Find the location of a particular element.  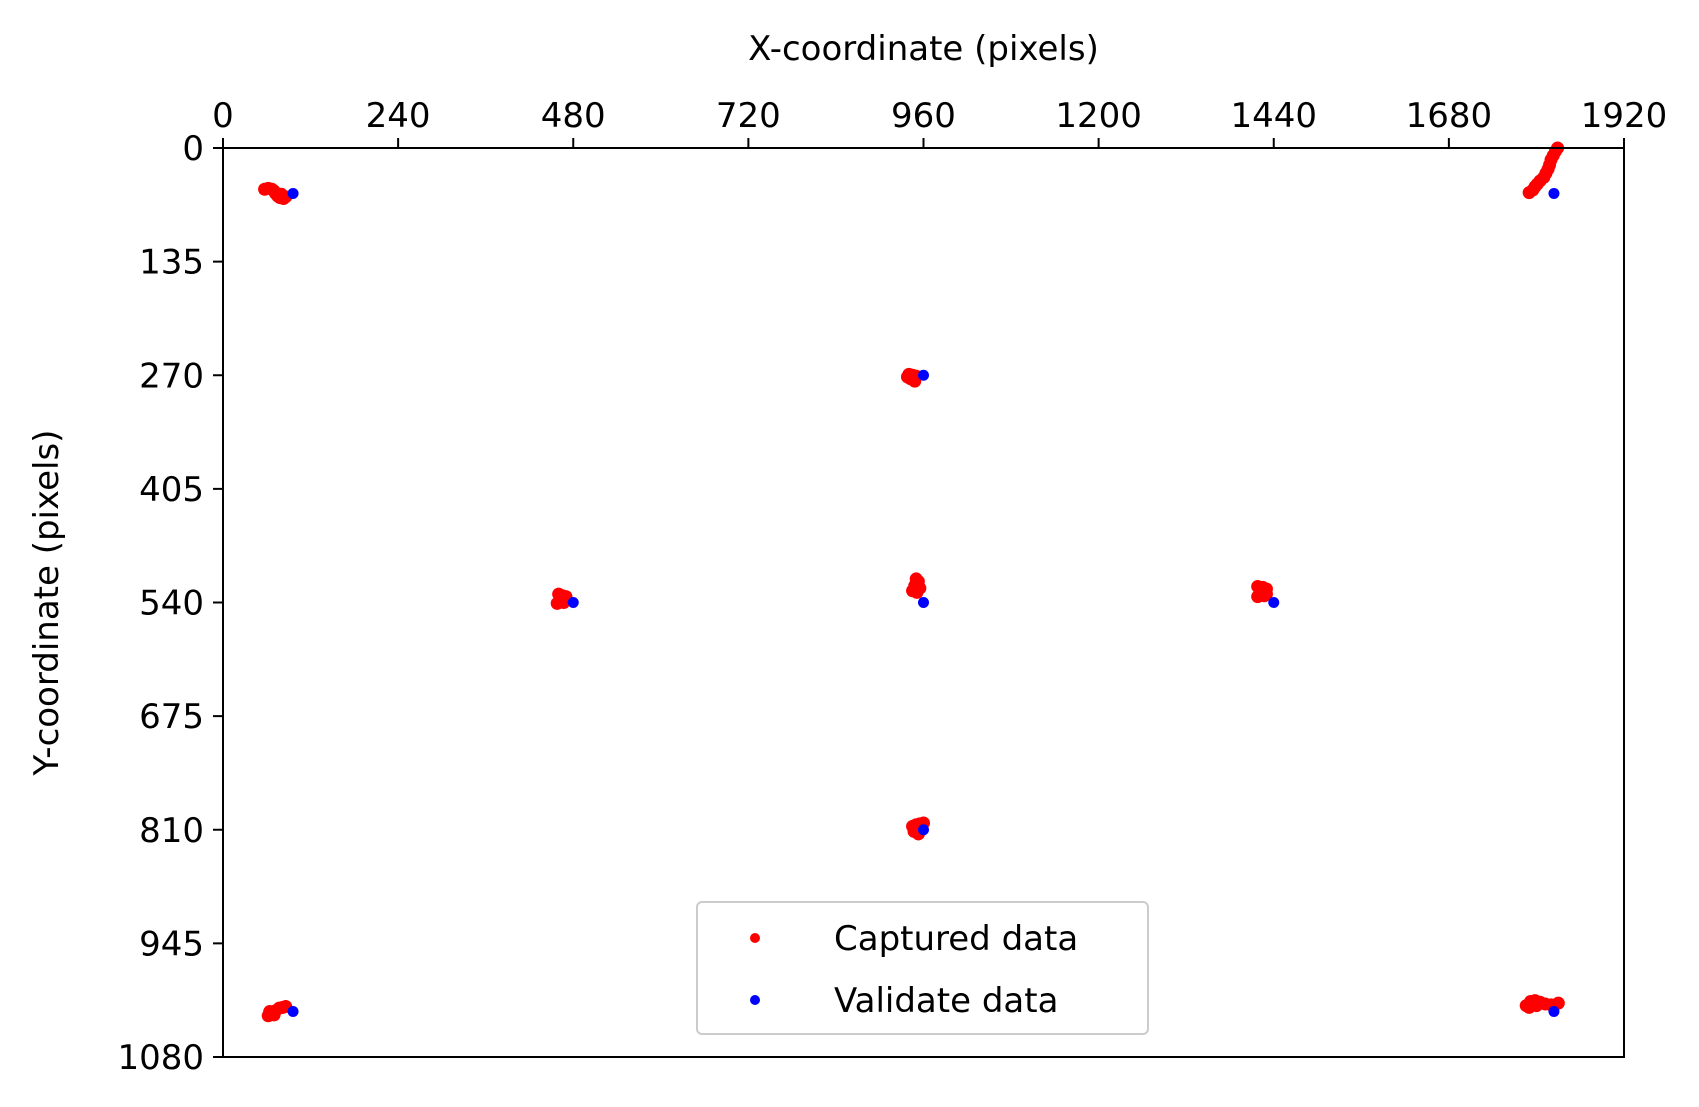

legend-label-validate: Validate data is located at coordinates (946, 1001).